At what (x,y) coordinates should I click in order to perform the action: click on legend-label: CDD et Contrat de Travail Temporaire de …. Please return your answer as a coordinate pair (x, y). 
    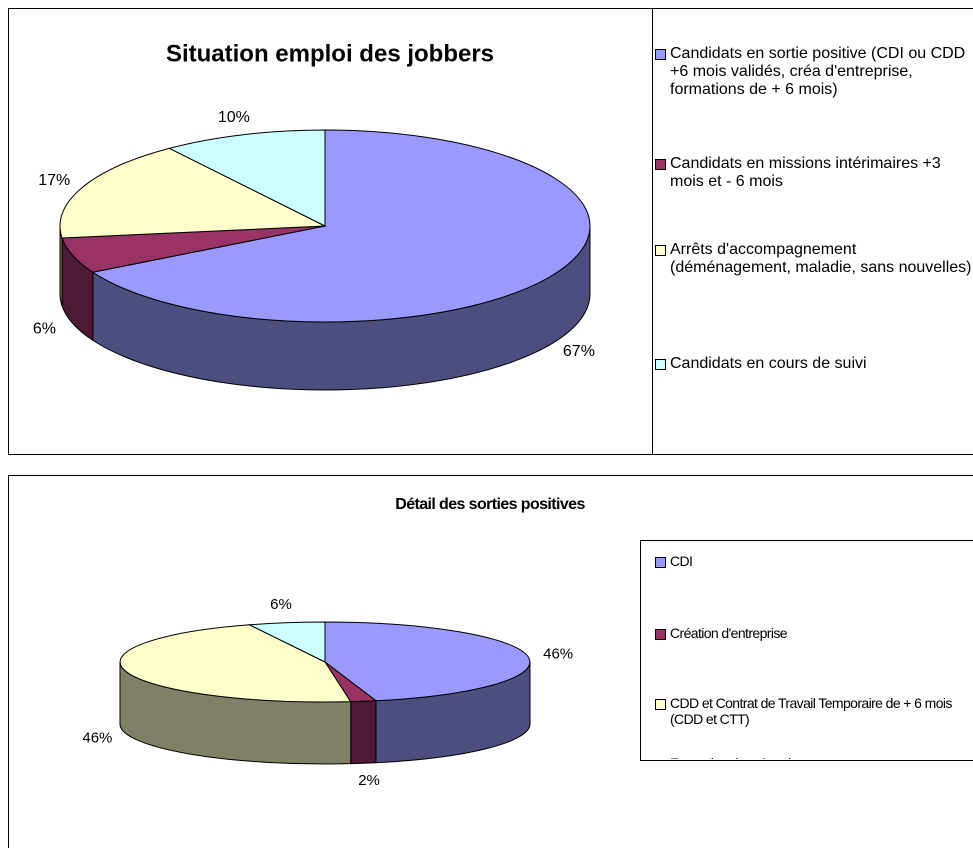
    Looking at the image, I should click on (811, 711).